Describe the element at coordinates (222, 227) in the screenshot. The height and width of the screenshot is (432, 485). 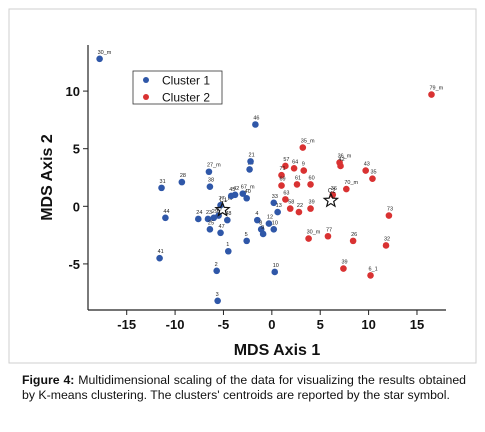
I see `point-label: 47` at that location.